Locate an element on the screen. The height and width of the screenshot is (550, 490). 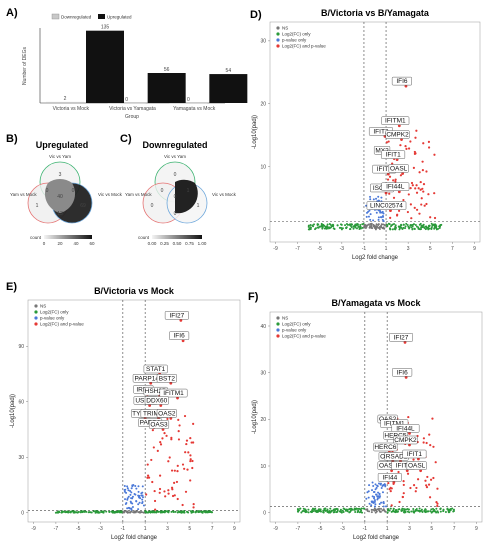
panel-label-b: B) is located at coordinates (12, 139).